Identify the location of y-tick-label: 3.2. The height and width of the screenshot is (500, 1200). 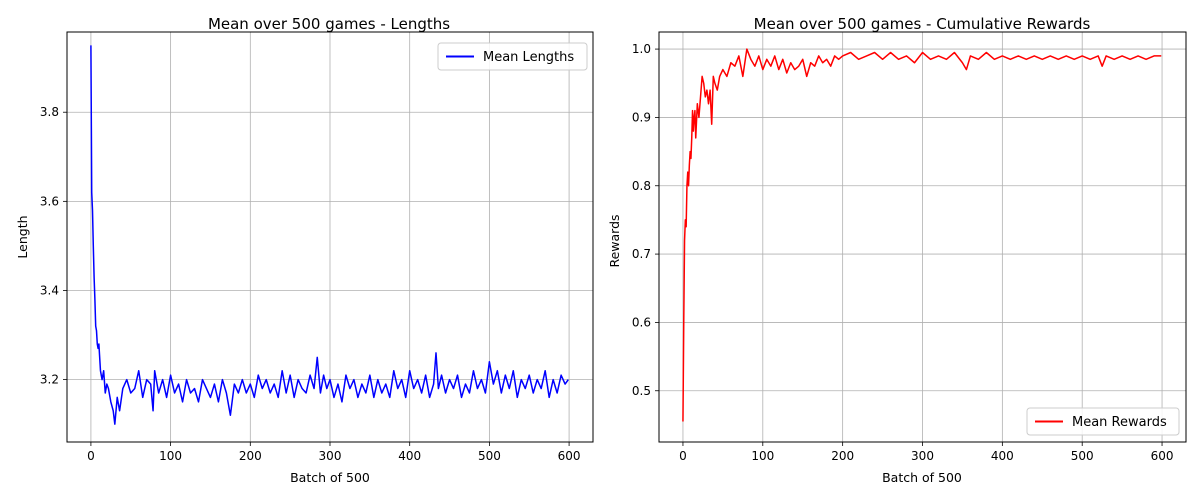
(49, 380).